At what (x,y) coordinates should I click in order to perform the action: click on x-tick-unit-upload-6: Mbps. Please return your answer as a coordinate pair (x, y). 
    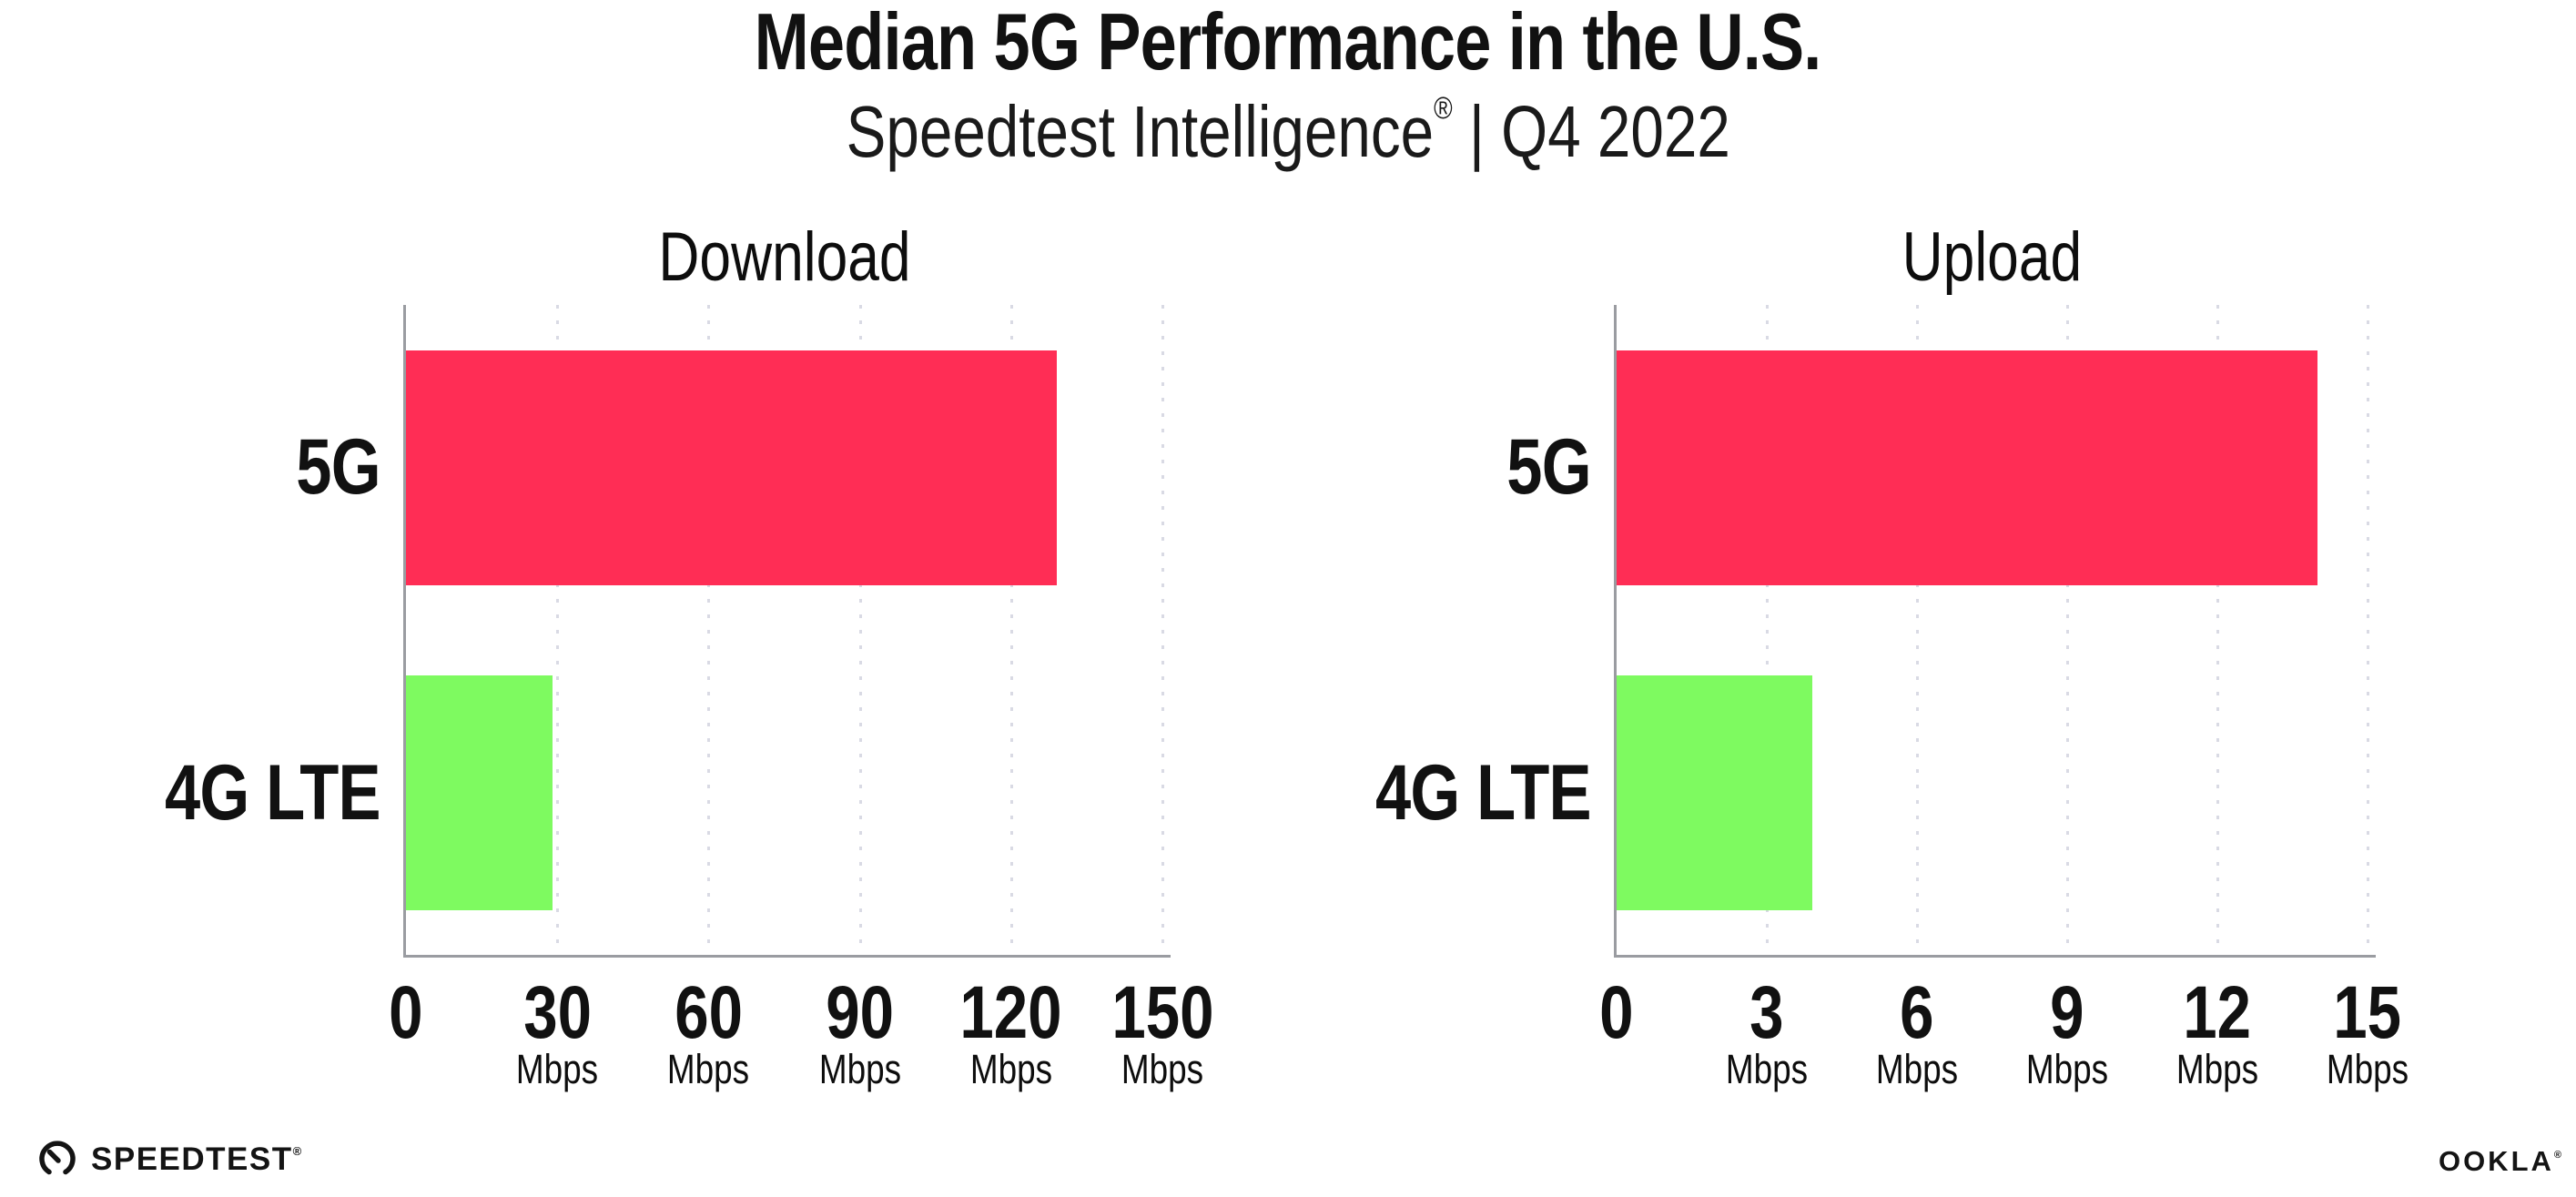
    Looking at the image, I should click on (1917, 1069).